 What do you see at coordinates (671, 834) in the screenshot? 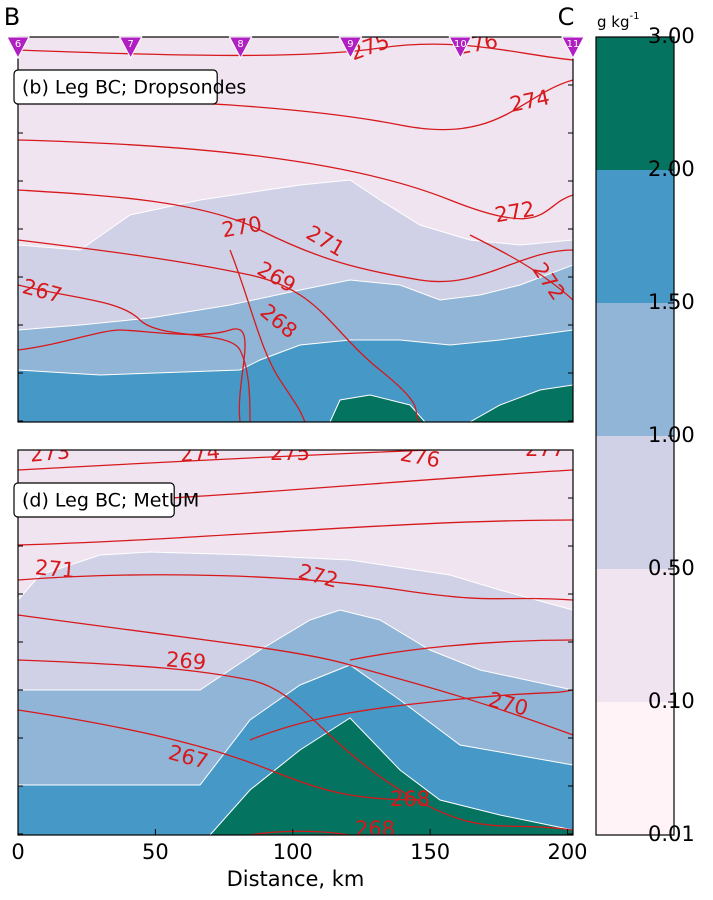
I see `colorbar-tick-label: 0.01` at bounding box center [671, 834].